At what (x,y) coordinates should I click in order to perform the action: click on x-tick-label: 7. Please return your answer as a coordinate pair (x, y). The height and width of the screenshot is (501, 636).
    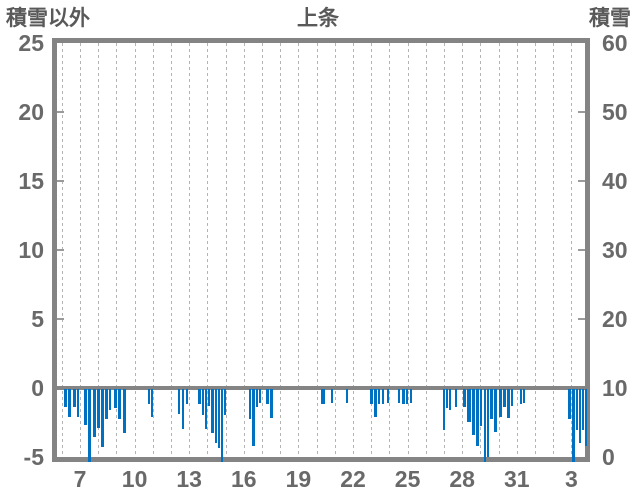
    Looking at the image, I should click on (80, 479).